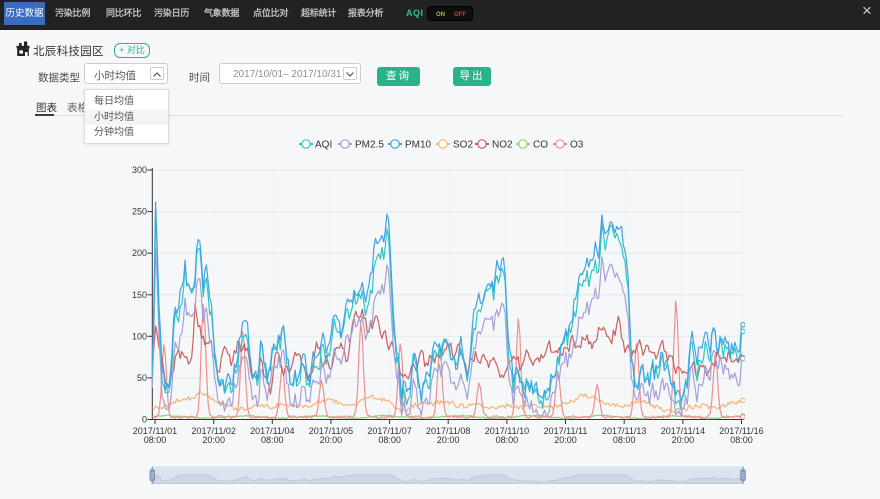 This screenshot has width=880, height=499. What do you see at coordinates (323, 145) in the screenshot?
I see `svg-text: AQI` at bounding box center [323, 145].